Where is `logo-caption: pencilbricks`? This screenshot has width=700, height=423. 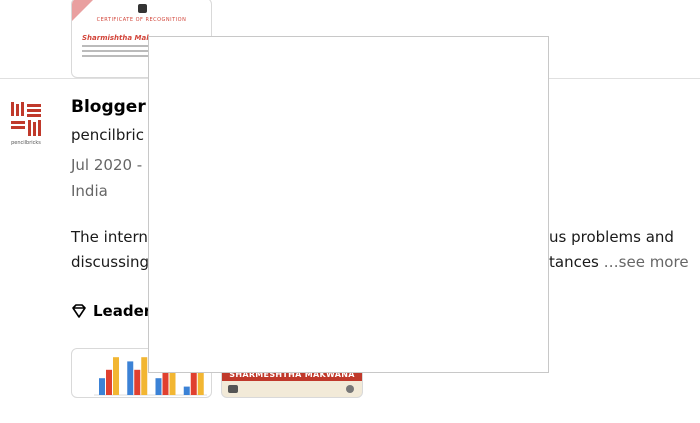
logo-caption: pencilbricks is located at coordinates (26, 143).